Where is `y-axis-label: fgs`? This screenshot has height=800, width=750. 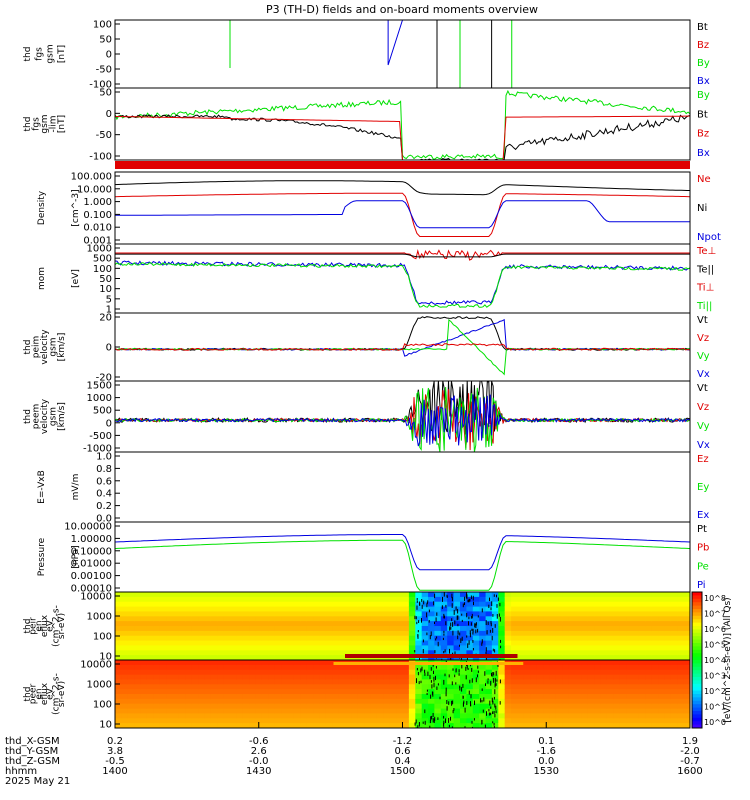
y-axis-label: fgs is located at coordinates (37, 124).